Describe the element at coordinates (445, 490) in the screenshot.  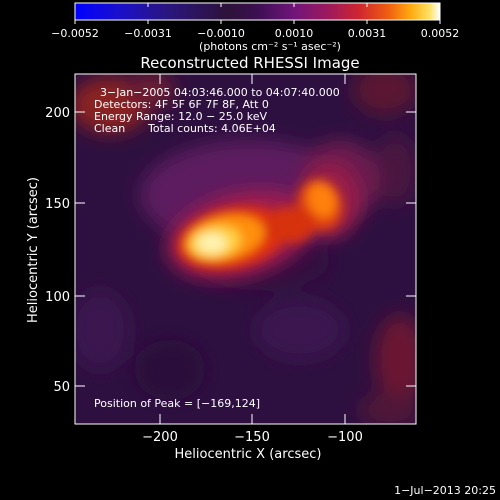
I see `footer-timestamp: 1−Jul−2013 20:25` at that location.